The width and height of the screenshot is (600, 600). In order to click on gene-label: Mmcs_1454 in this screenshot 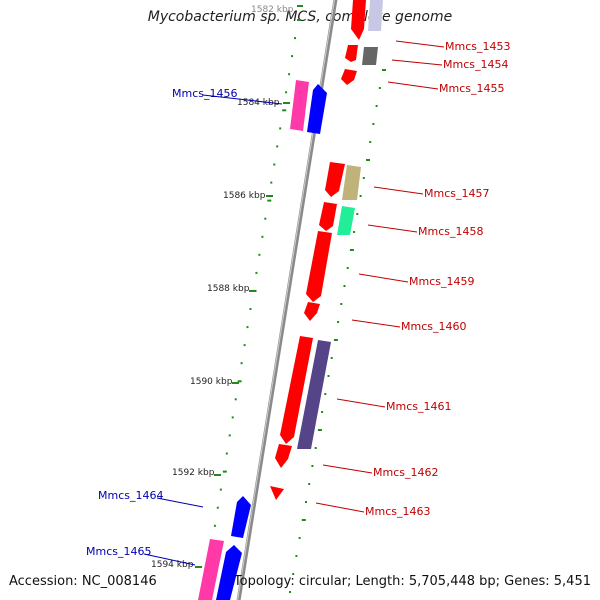, I will do `click(475, 64)`.